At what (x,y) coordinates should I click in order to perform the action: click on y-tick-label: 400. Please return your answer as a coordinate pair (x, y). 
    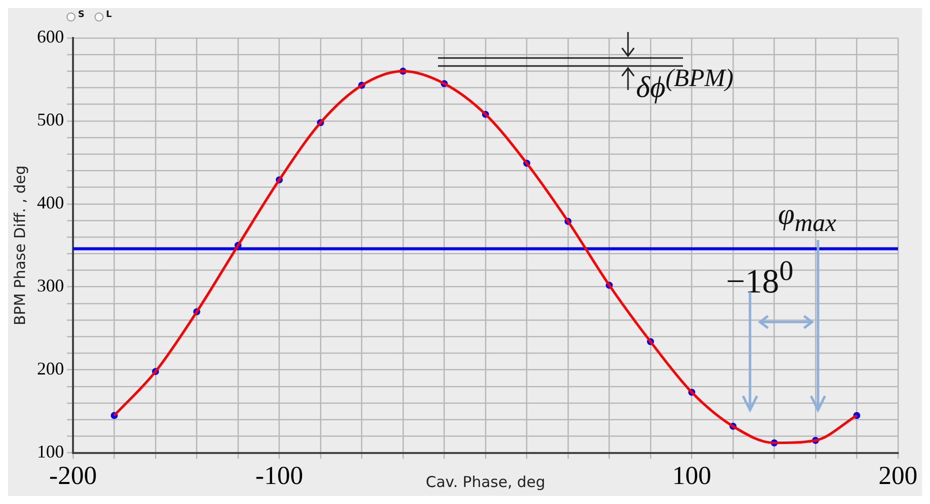
    Looking at the image, I should click on (50, 202).